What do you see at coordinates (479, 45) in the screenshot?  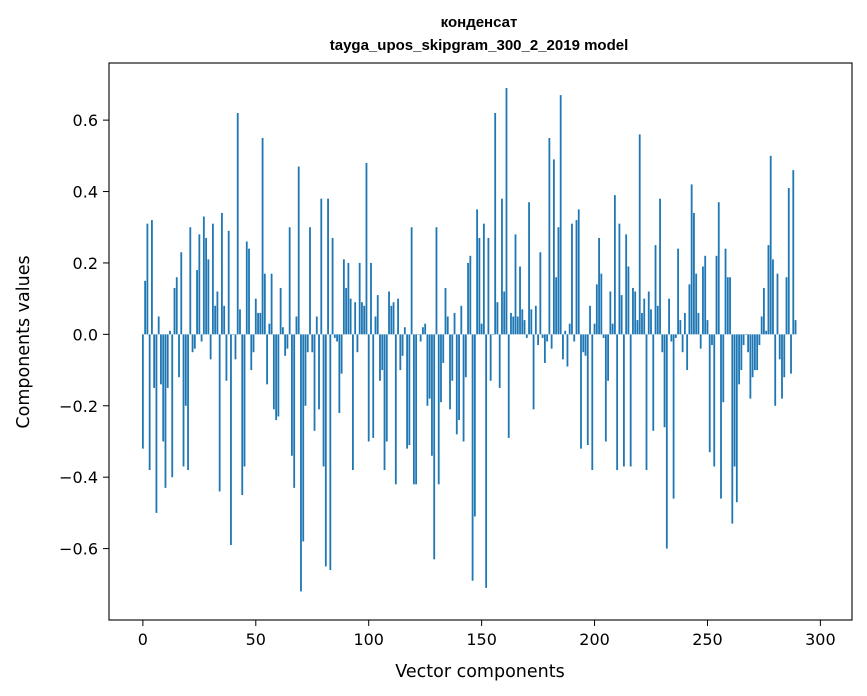 I see `chart-subtitle: tayga_upos_skipgram_300_2_2019 model` at bounding box center [479, 45].